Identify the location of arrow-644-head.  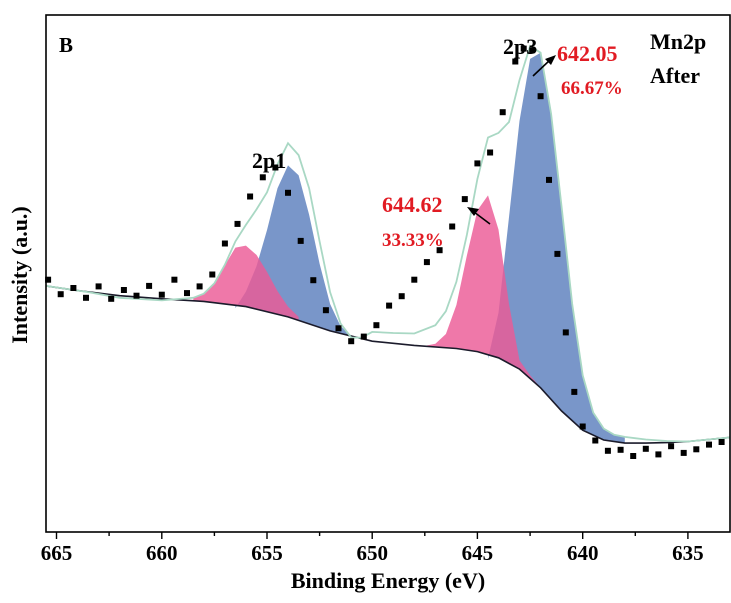
(473, 211).